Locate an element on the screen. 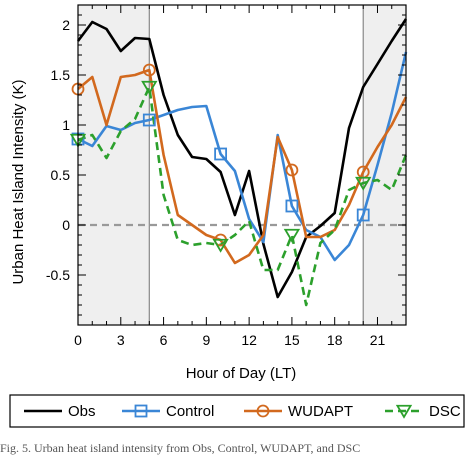  legend-label-control: Control is located at coordinates (190, 411).